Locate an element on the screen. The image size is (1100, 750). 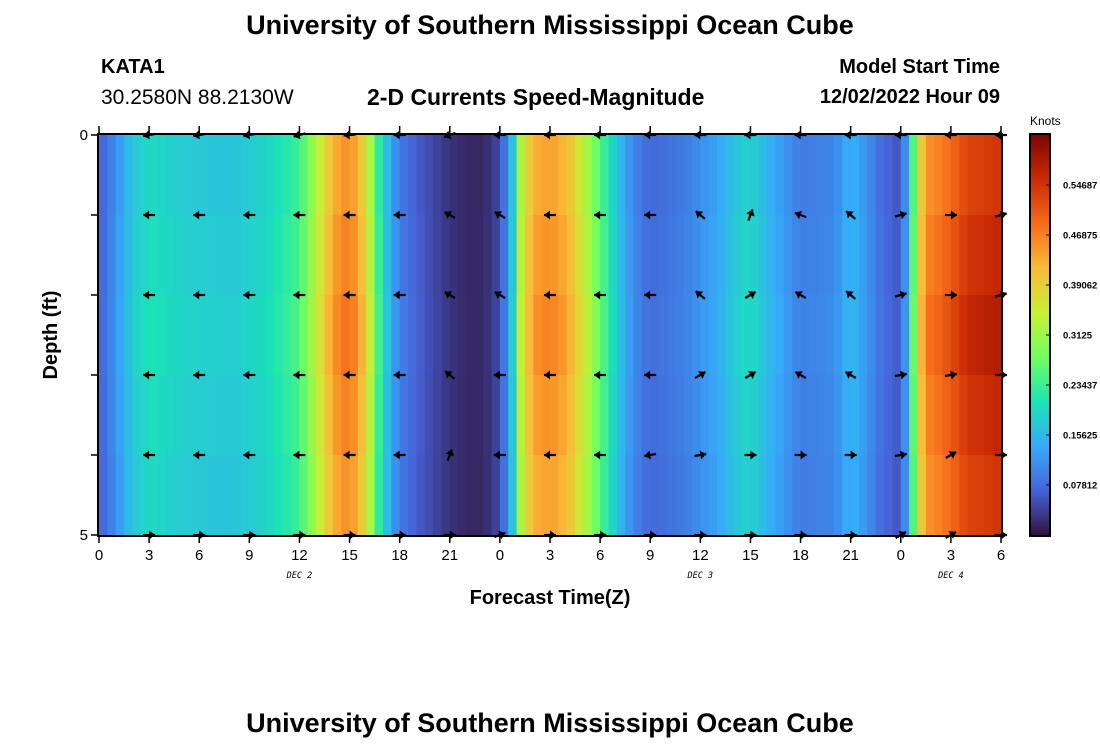
x-tick-label: 9 is located at coordinates (249, 555).